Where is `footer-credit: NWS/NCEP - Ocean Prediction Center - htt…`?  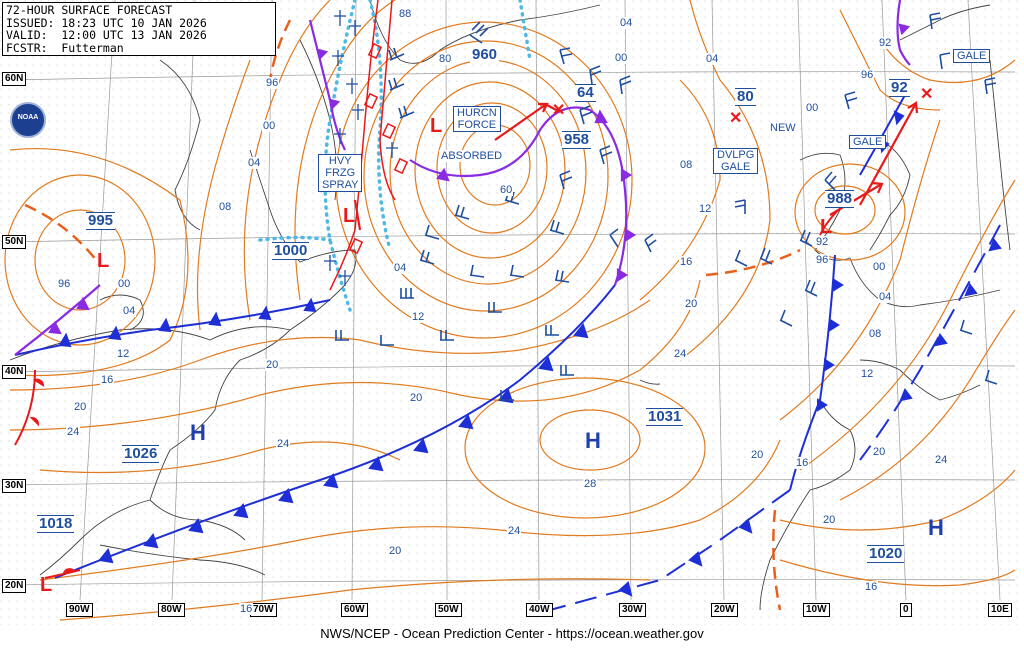
footer-credit: NWS/NCEP - Ocean Prediction Center - htt… is located at coordinates (512, 633).